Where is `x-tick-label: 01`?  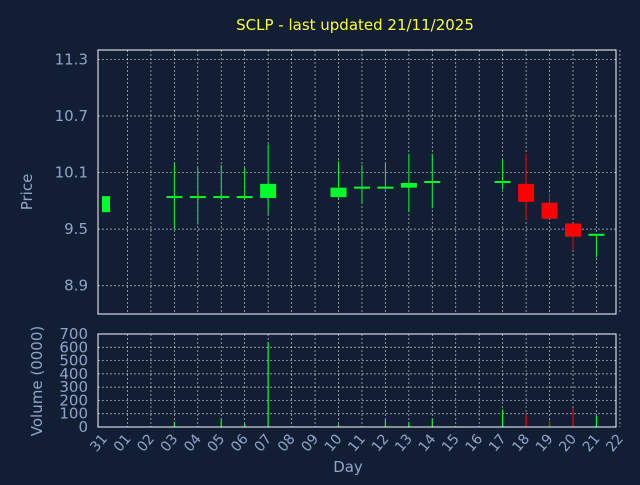 x-tick-label: 01 is located at coordinates (123, 443).